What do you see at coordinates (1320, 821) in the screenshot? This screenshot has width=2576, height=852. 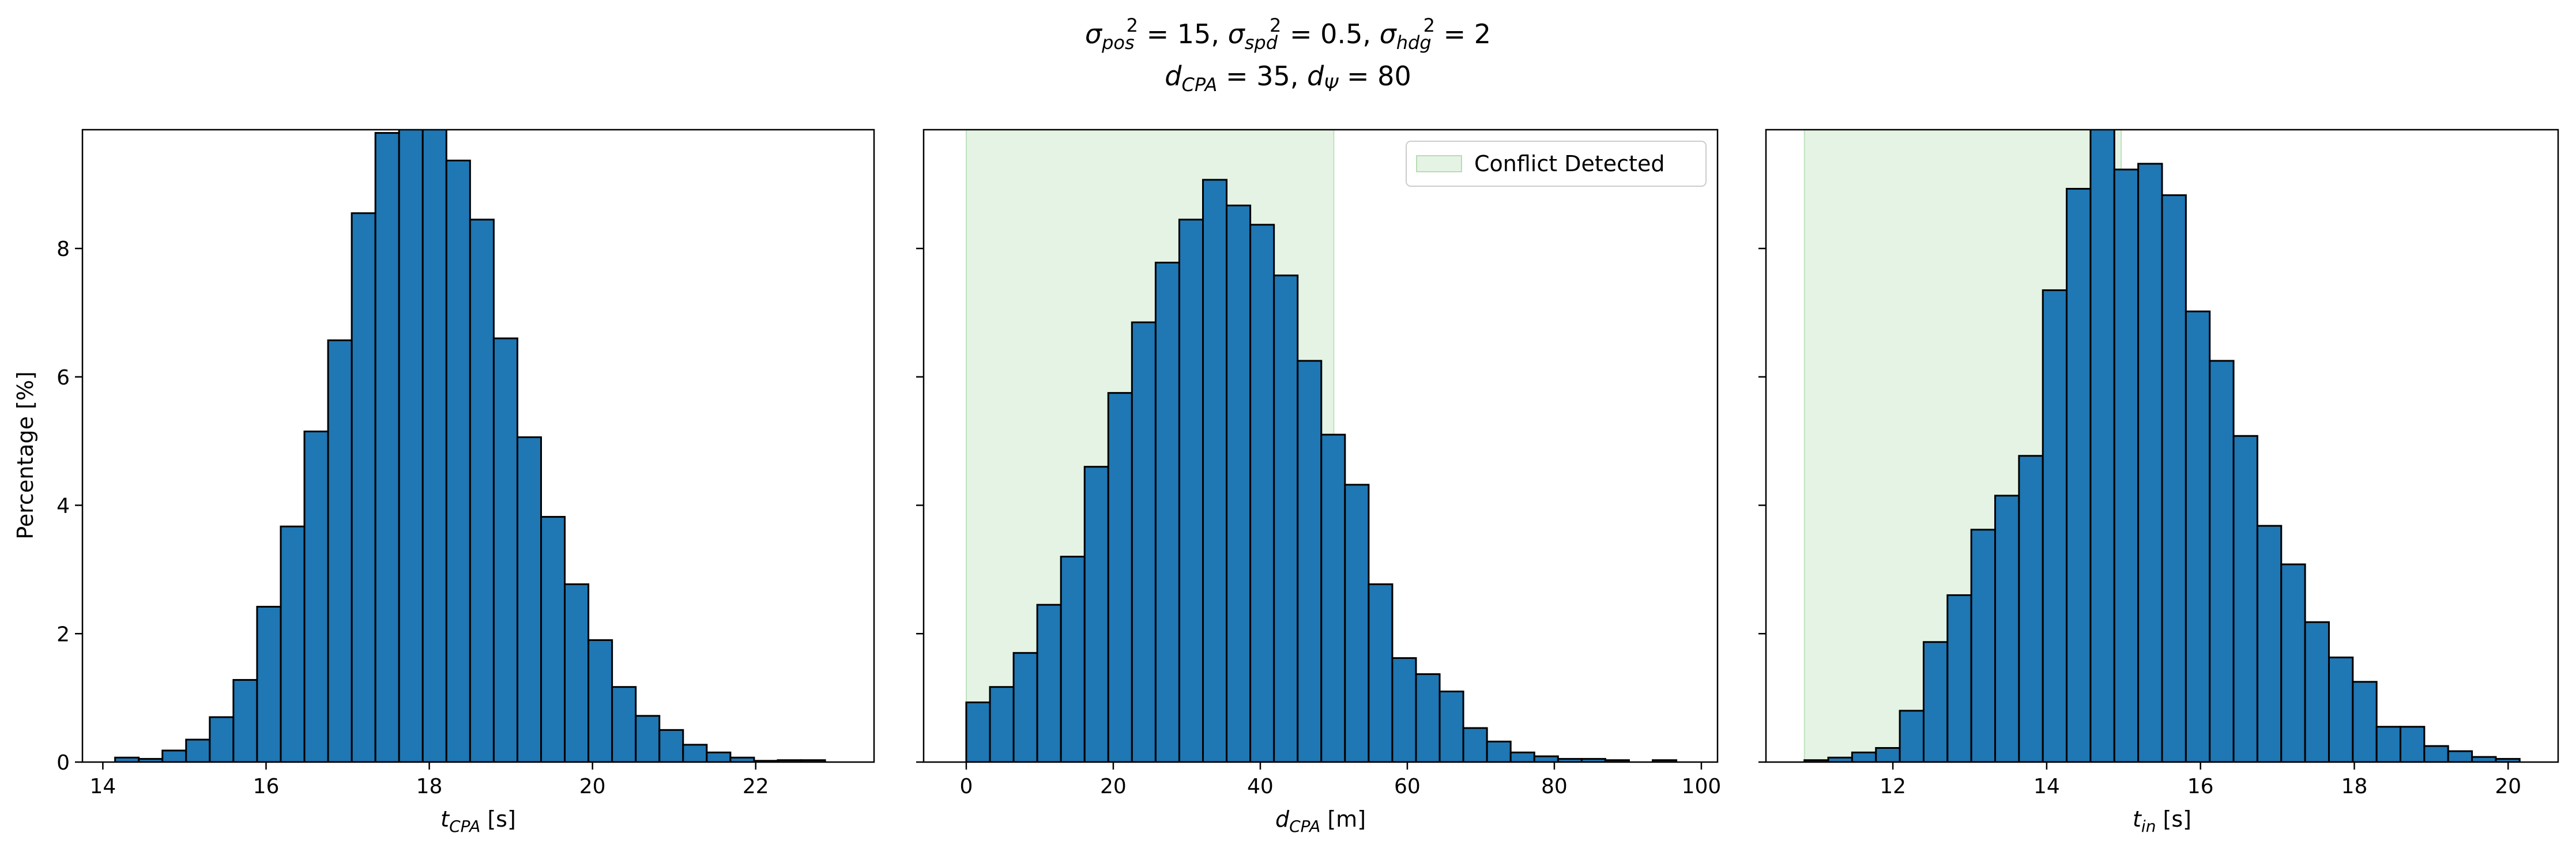 I see `x-axis-label: dCPA [m]` at bounding box center [1320, 821].